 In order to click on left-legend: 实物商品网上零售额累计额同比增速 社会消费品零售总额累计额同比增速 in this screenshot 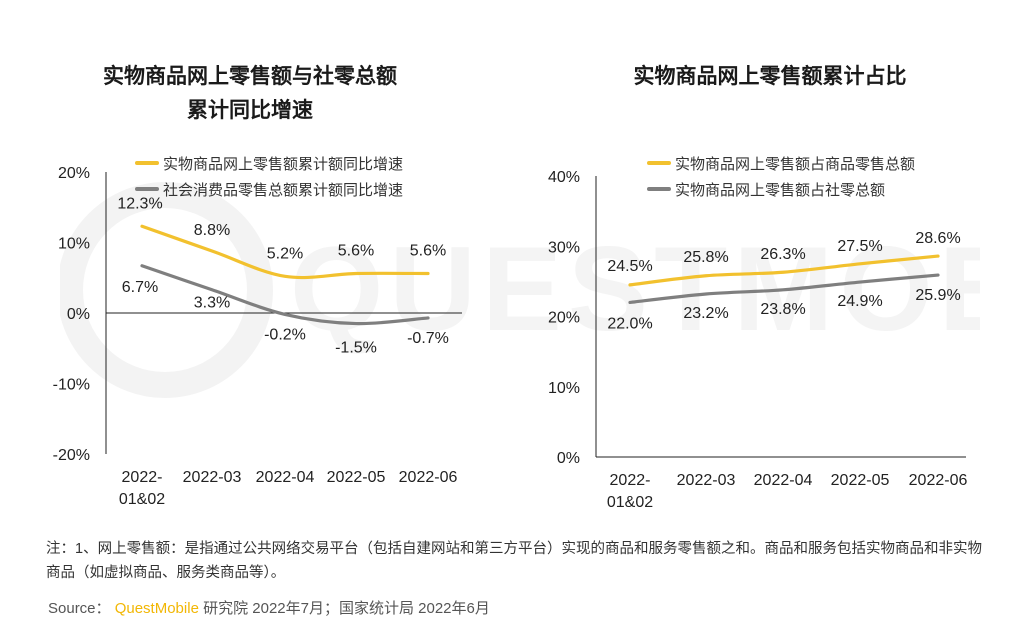, I will do `click(269, 176)`.